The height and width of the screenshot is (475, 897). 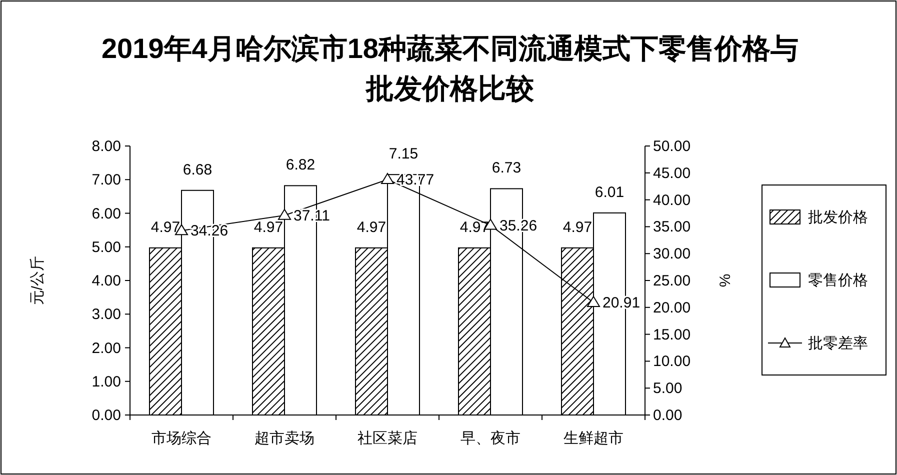 What do you see at coordinates (838, 343) in the screenshot?
I see `legend-label: 批零差率` at bounding box center [838, 343].